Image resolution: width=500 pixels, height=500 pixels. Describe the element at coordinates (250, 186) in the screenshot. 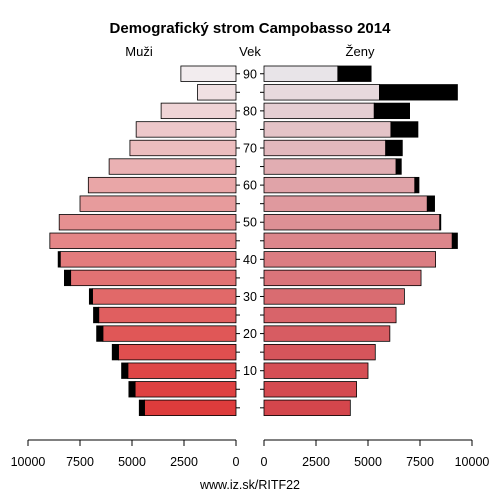

I see `age-tick-label: 60` at that location.